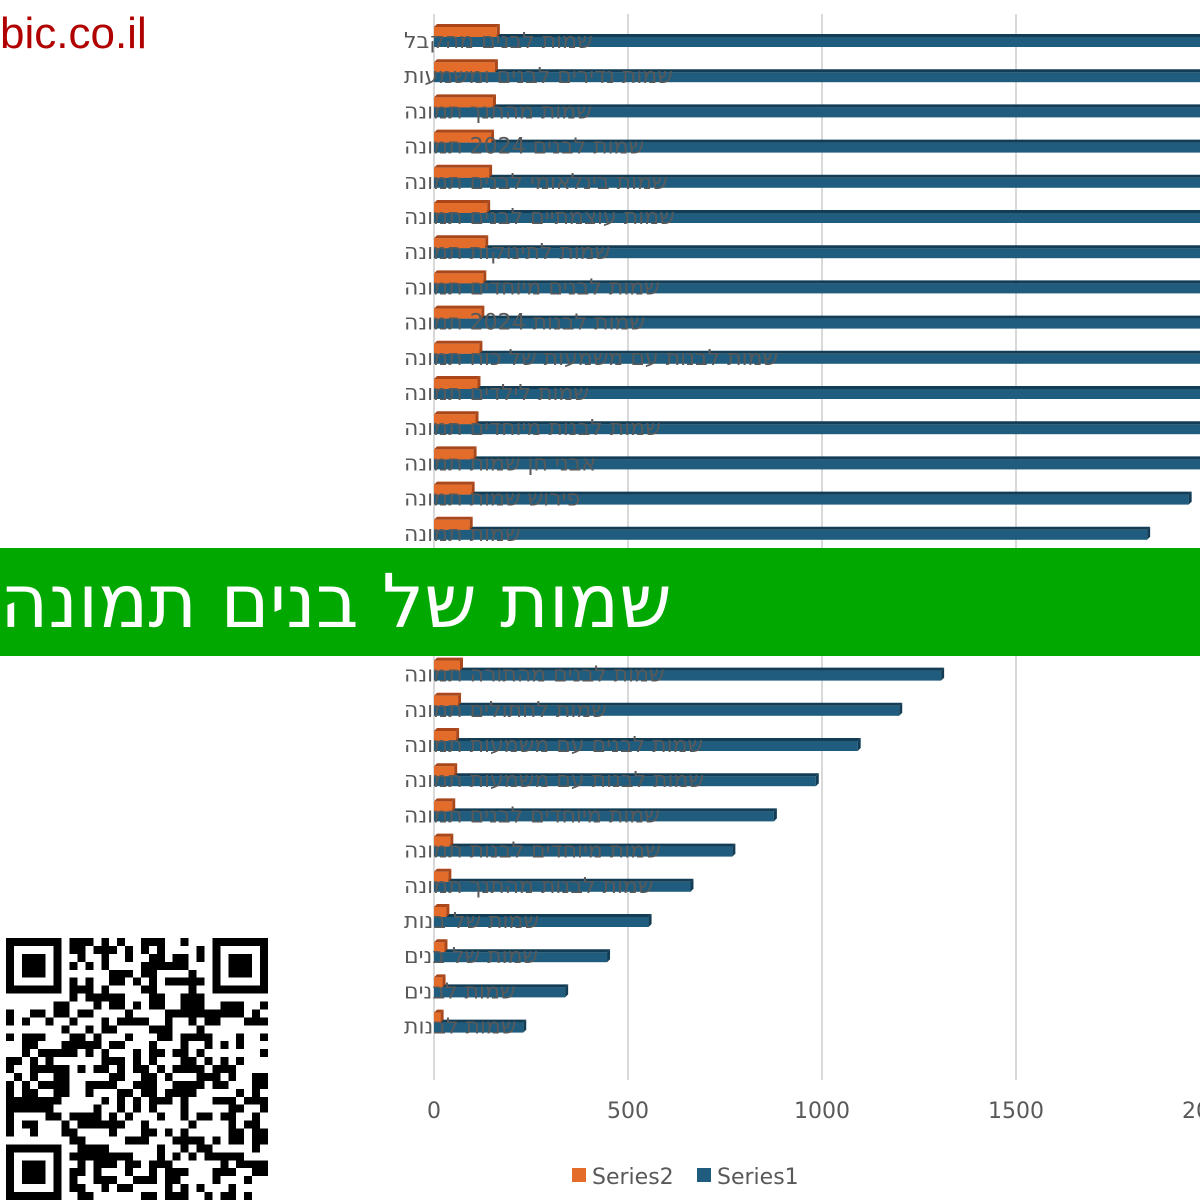  I want to click on category-label: שמות בינלאומי לבנים תמונה, so click(536, 182).